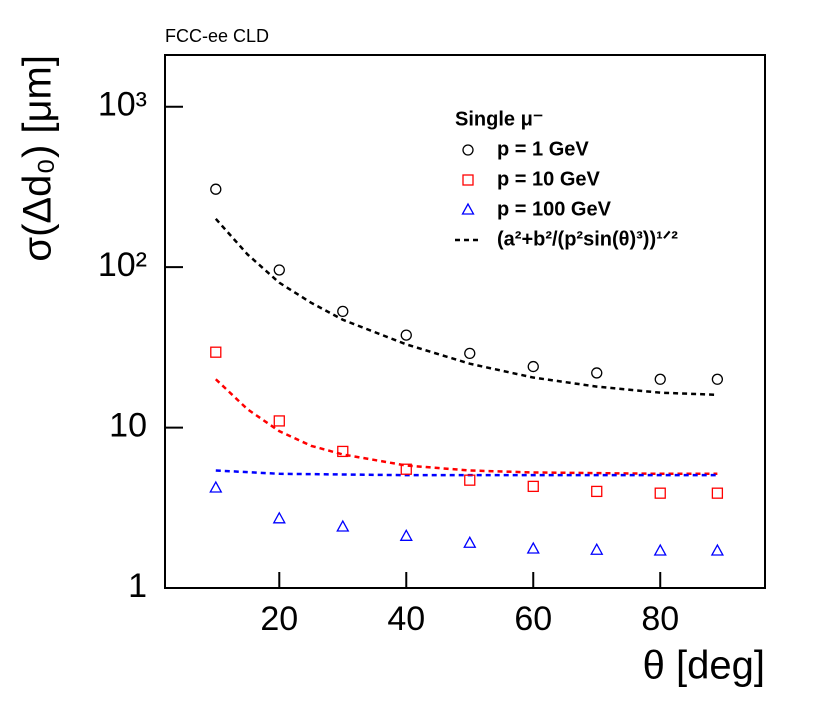 Image resolution: width=830 pixels, height=718 pixels. I want to click on y-axis-title: σ(Δd₀) [μm], so click(38, 158).